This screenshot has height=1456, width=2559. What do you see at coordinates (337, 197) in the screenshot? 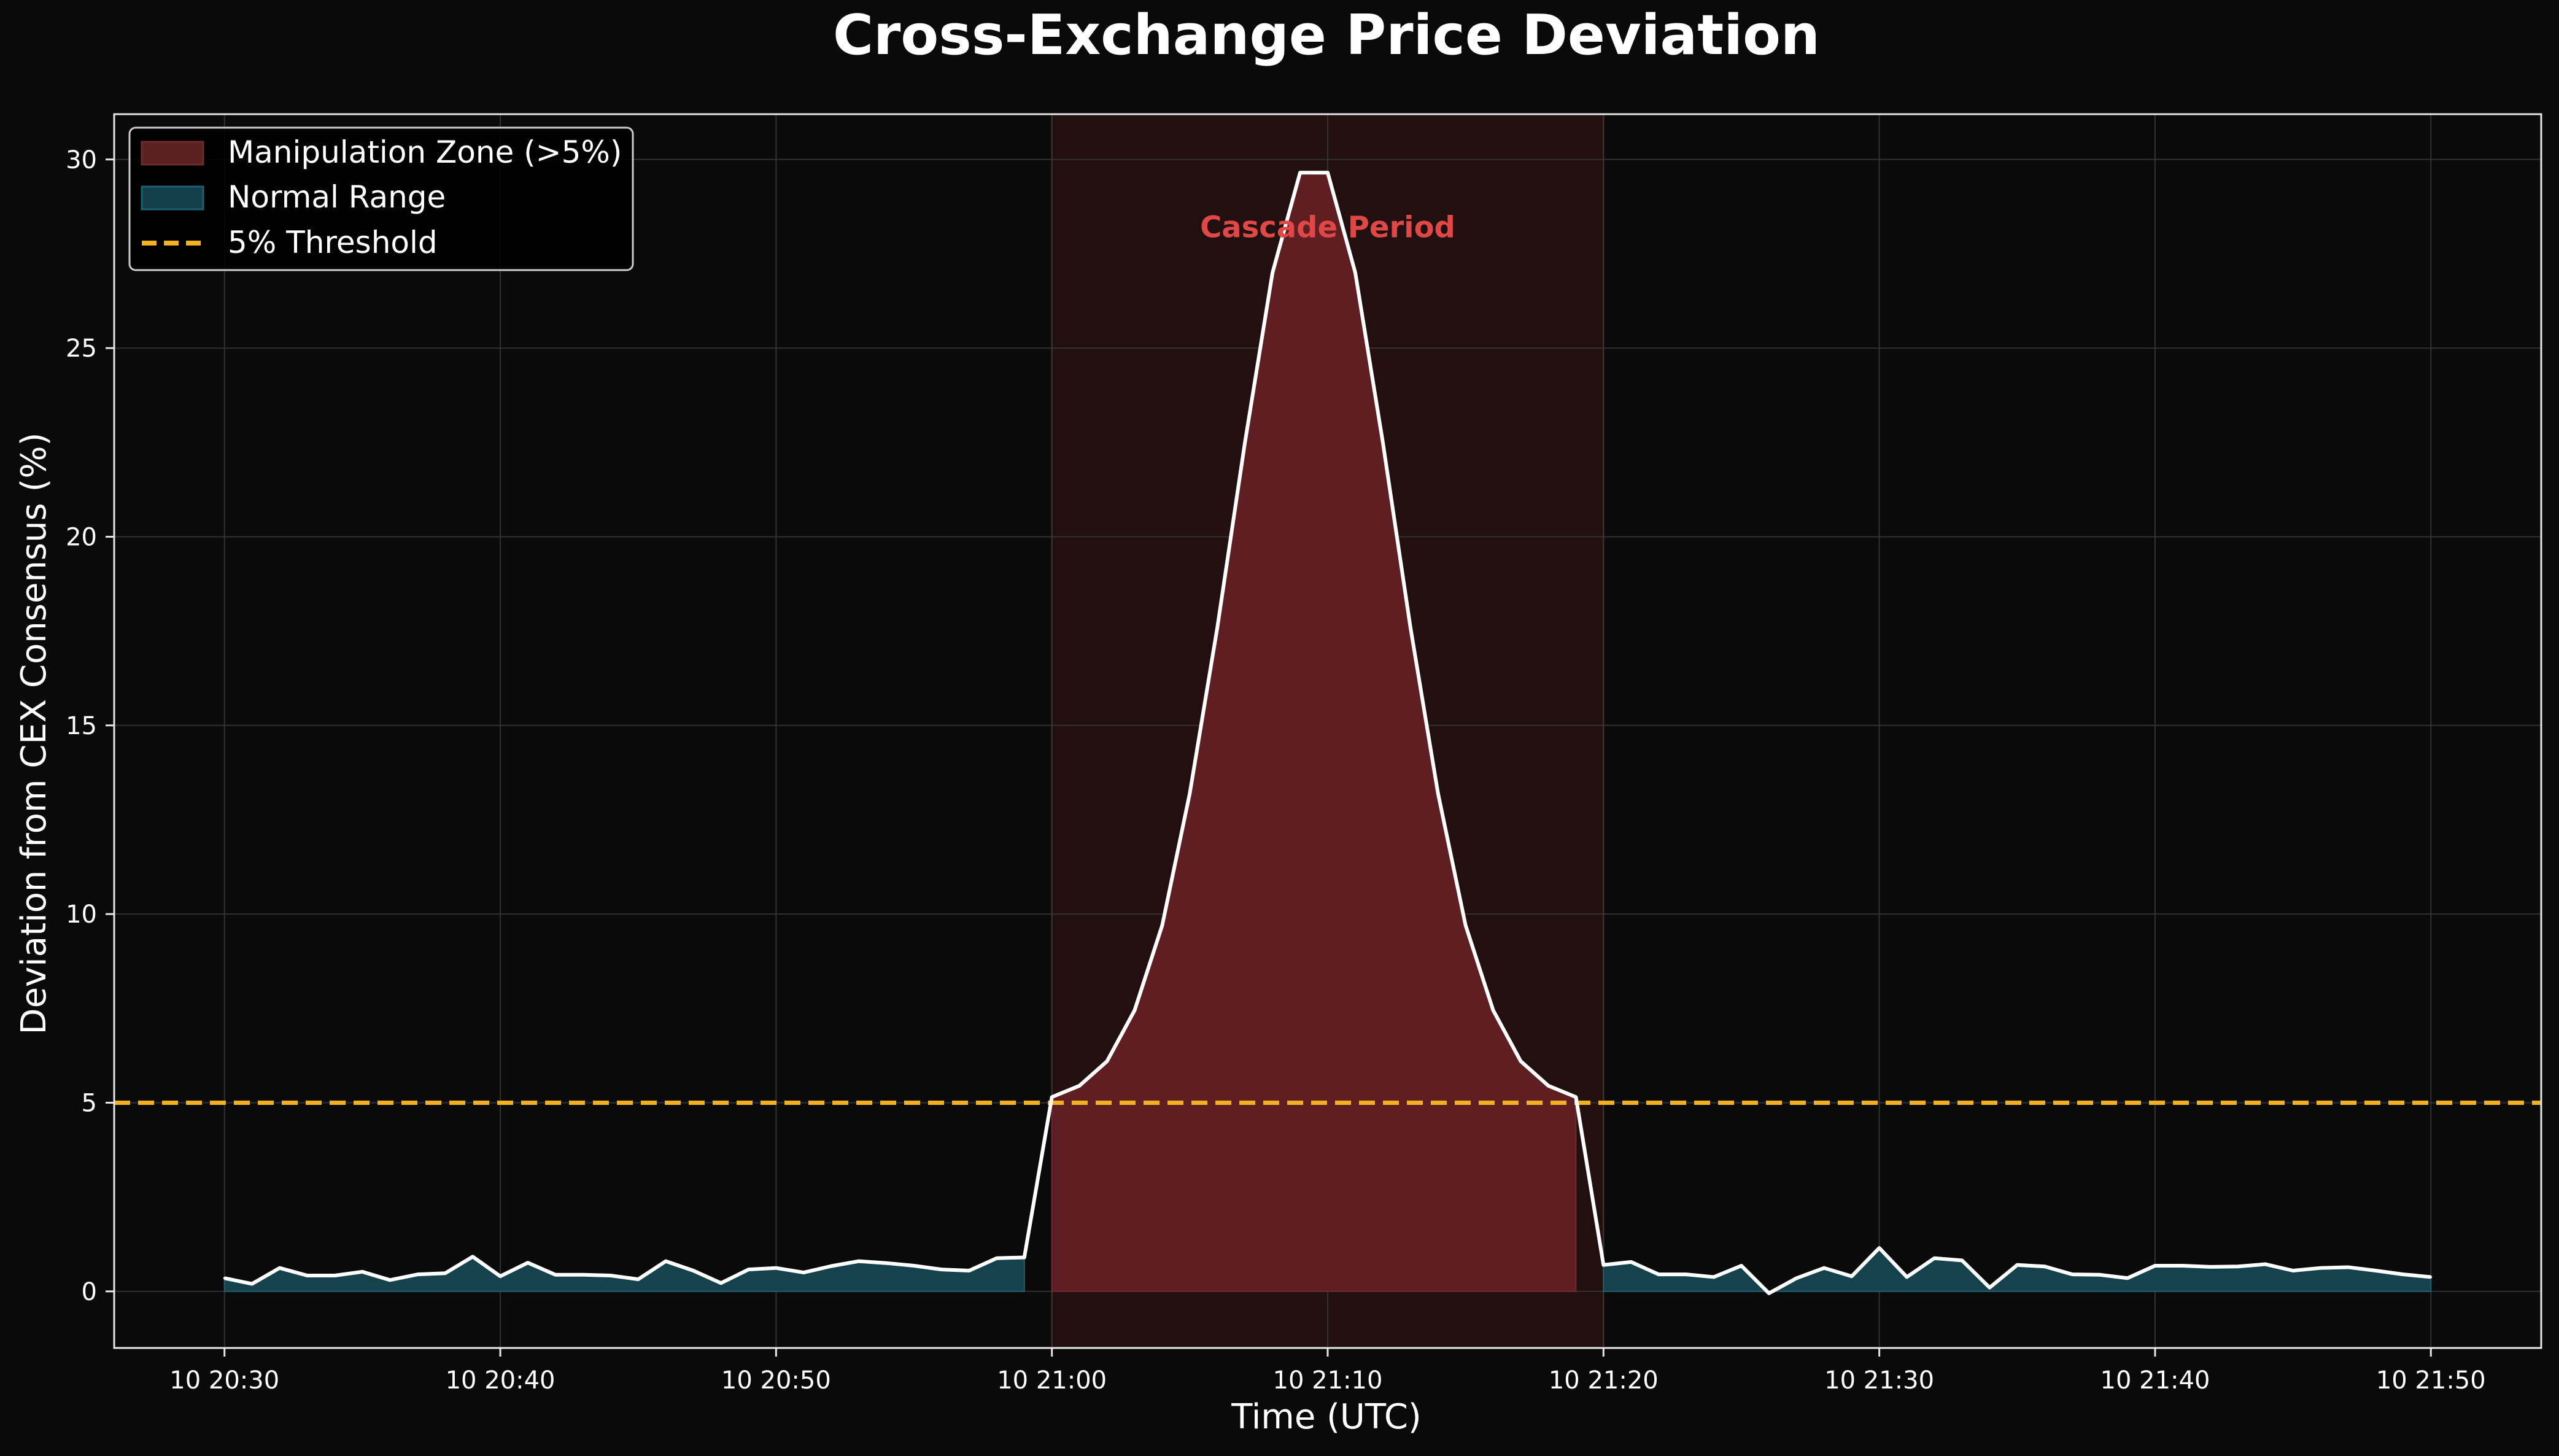
I see `legend-label-normal: Normal Range` at bounding box center [337, 197].